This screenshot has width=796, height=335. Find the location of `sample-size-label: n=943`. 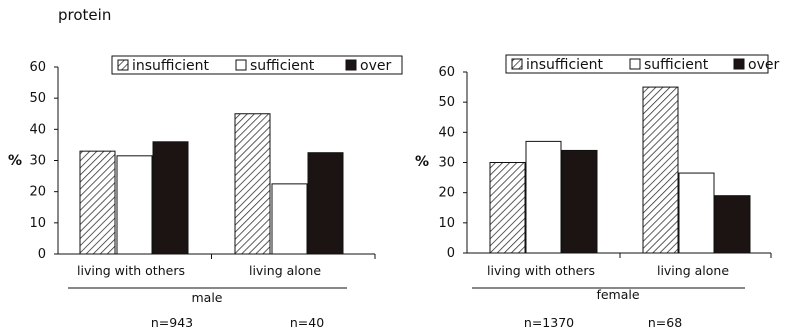

sample-size-label: n=943 is located at coordinates (172, 322).